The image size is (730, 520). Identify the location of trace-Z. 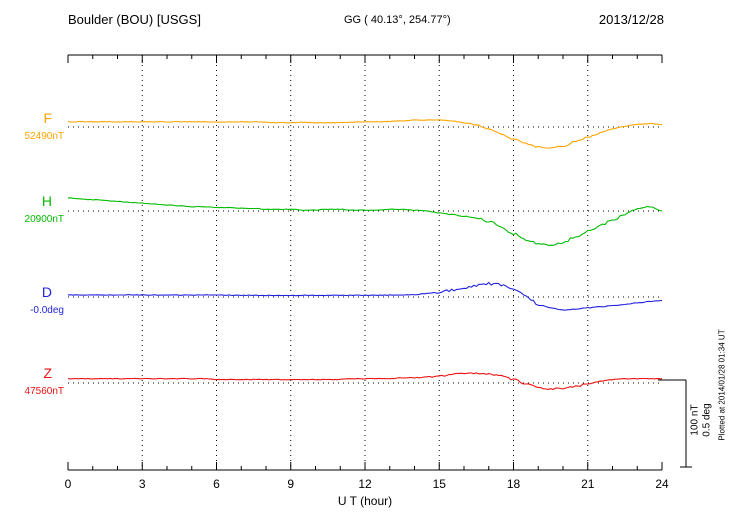
(365, 381).